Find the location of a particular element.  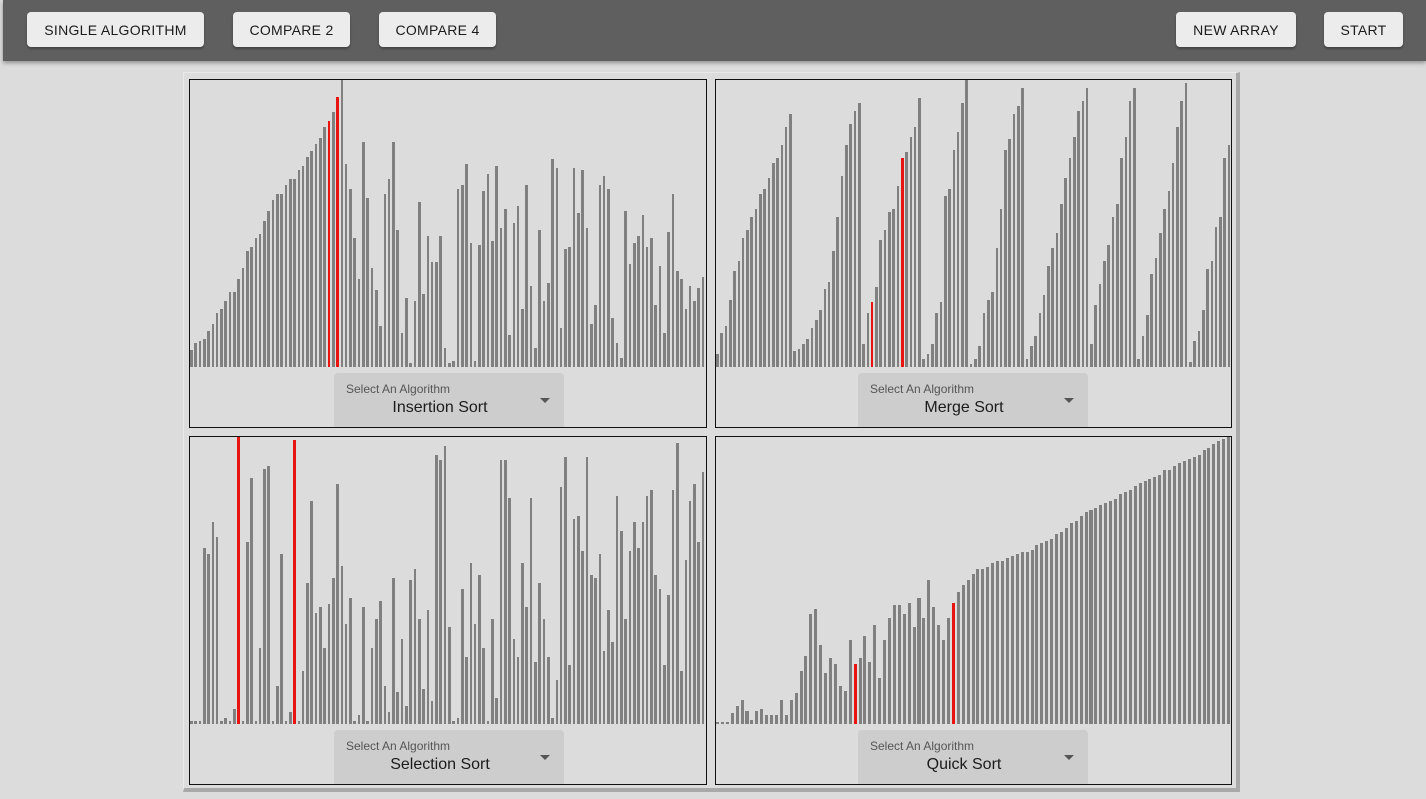

algorithm-select: Select An Algorithm Merge Sort is located at coordinates (973, 400).